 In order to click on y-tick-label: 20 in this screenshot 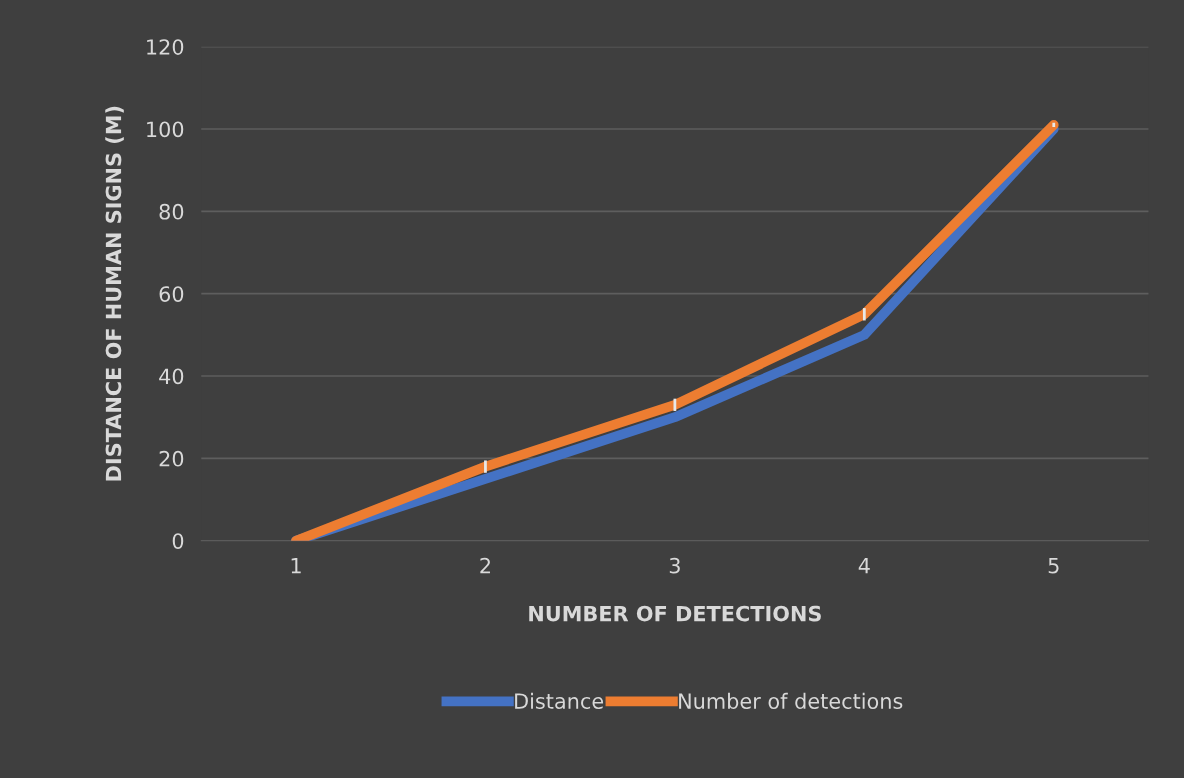, I will do `click(171, 458)`.